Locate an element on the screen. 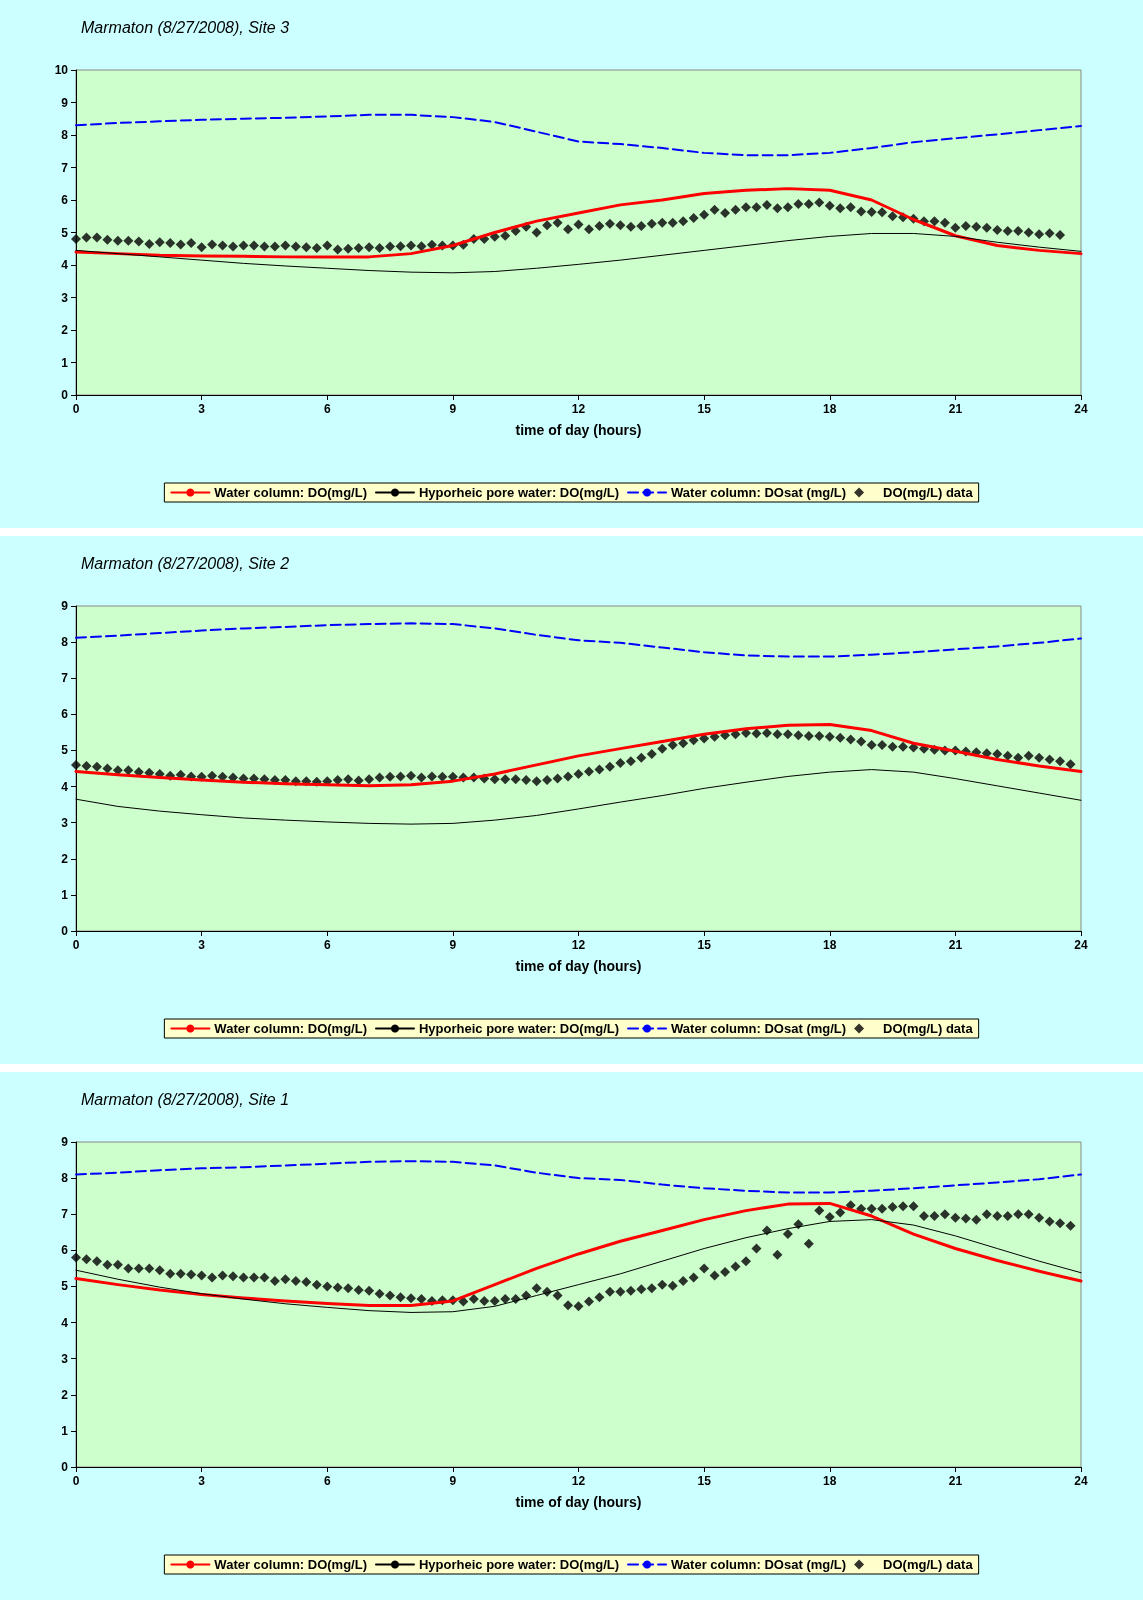 The image size is (1143, 1610). y-tick-label: 10 is located at coordinates (61, 70).